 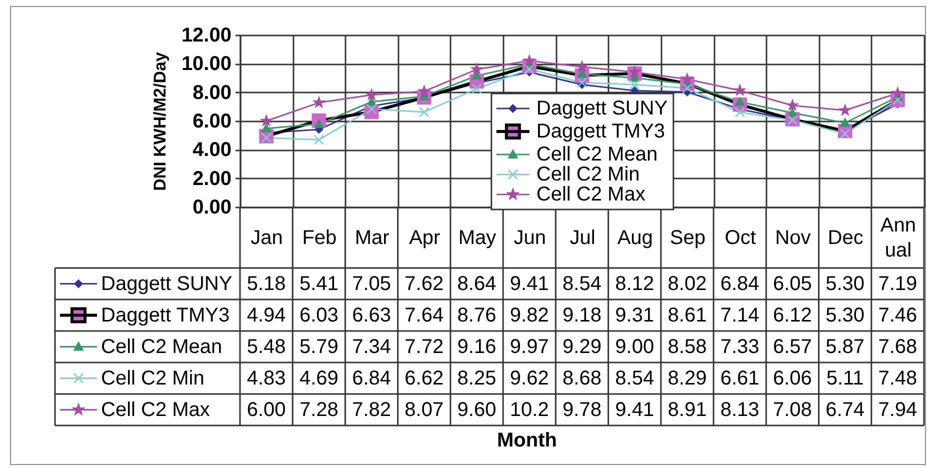 What do you see at coordinates (529, 347) in the screenshot?
I see `data-label: 9.97` at bounding box center [529, 347].